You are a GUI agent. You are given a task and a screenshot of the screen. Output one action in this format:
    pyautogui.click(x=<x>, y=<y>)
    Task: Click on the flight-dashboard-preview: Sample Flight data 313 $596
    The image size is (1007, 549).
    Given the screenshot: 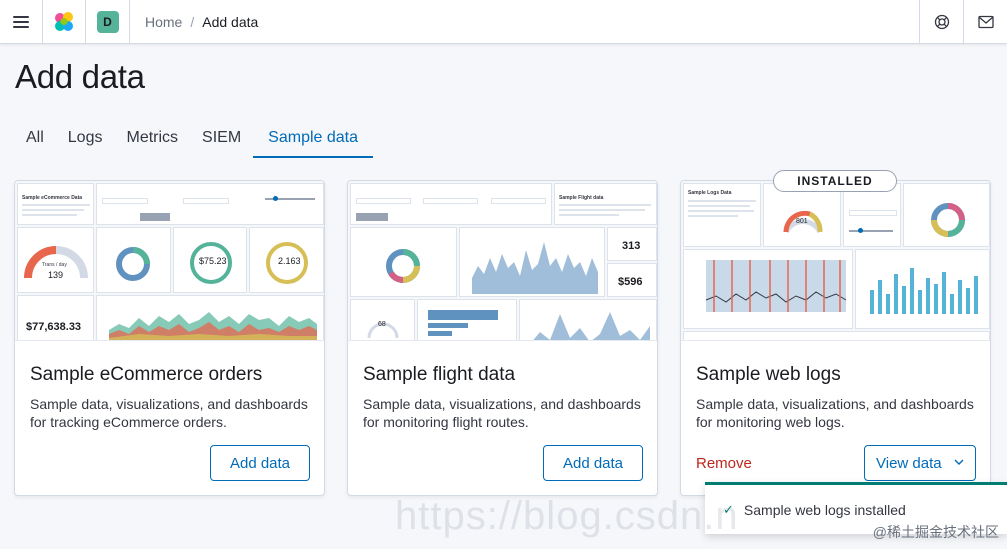 What is the action you would take?
    pyautogui.click(x=502, y=261)
    